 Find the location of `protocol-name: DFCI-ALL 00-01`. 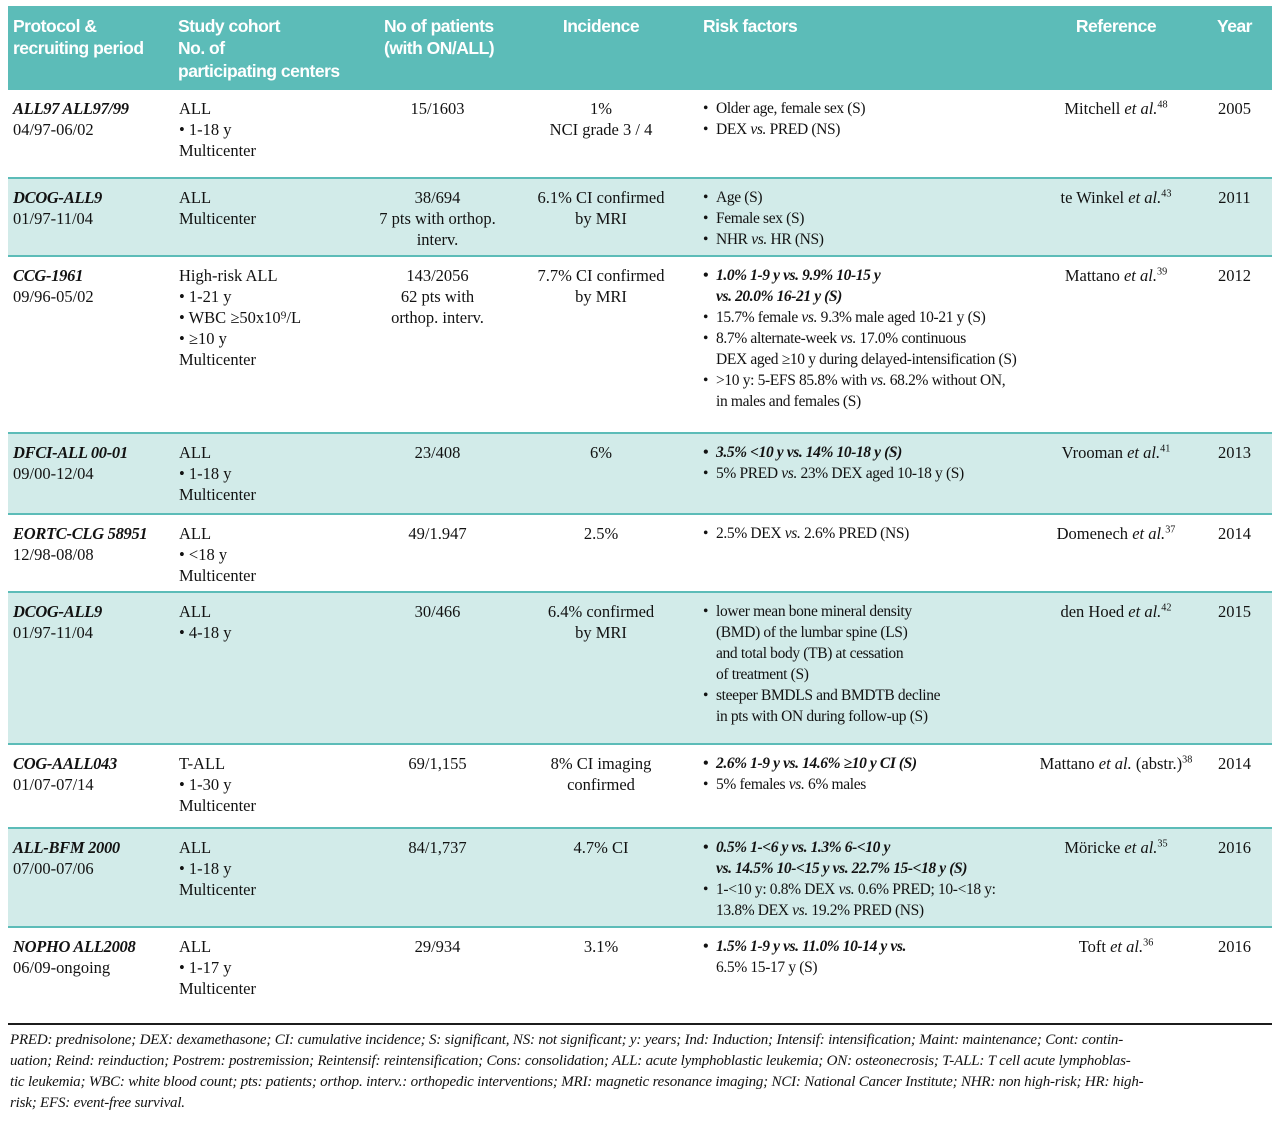

protocol-name: DFCI-ALL 00-01 is located at coordinates (70, 453).